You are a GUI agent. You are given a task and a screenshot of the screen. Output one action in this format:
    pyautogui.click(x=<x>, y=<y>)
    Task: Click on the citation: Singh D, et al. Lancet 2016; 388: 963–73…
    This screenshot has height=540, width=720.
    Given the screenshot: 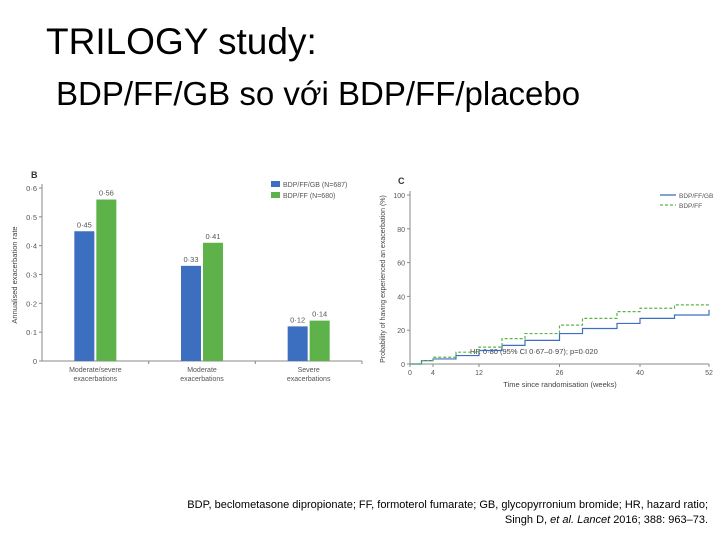 What is the action you would take?
    pyautogui.click(x=418, y=520)
    